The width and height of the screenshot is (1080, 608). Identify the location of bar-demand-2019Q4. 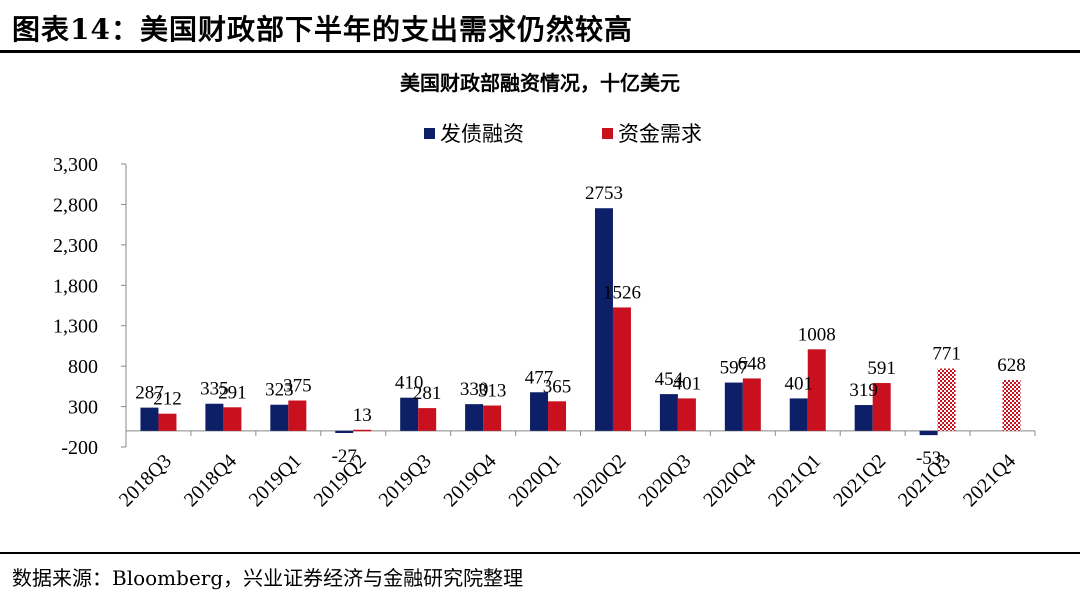
(492, 418).